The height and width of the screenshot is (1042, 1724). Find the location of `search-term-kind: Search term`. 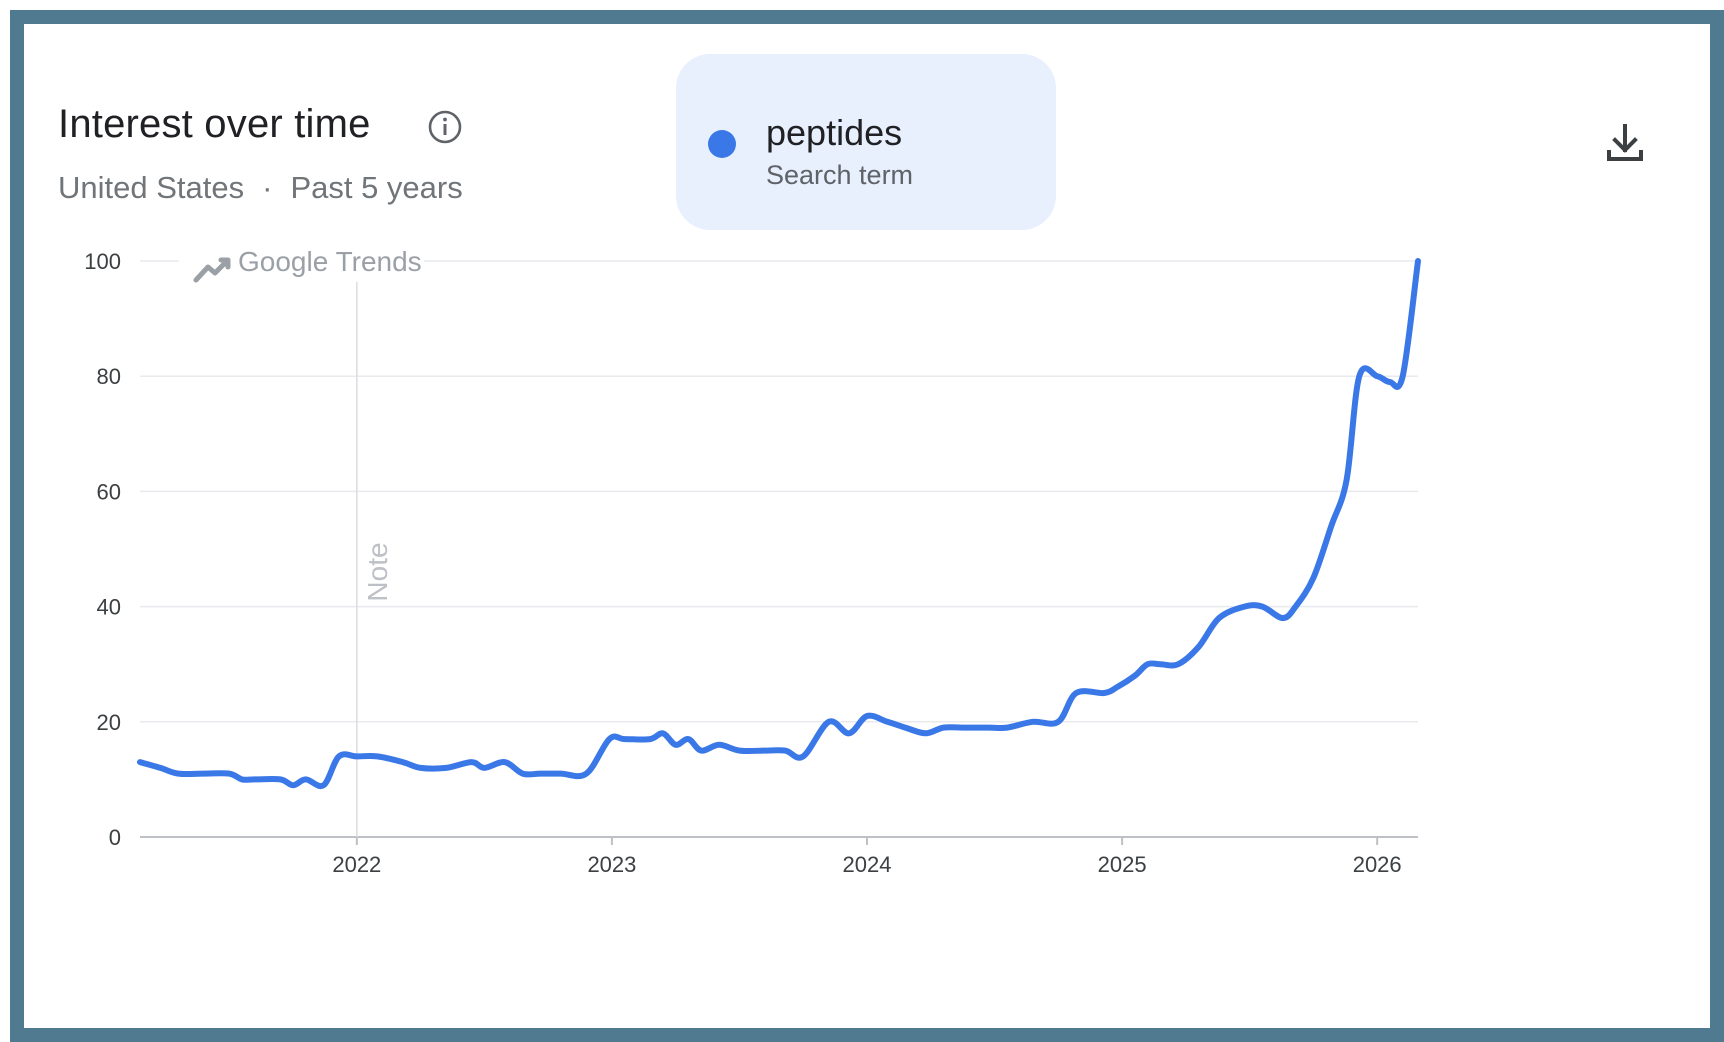

search-term-kind: Search term is located at coordinates (840, 175).